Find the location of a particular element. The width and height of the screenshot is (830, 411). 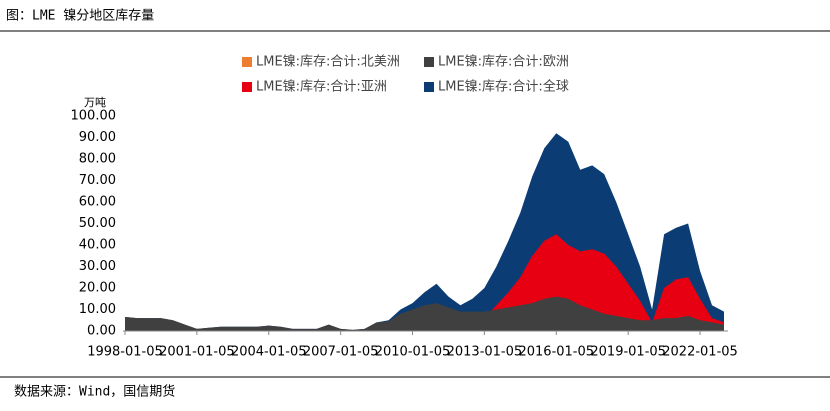

source: 数据来源：Wind，国信期货 is located at coordinates (94, 392).